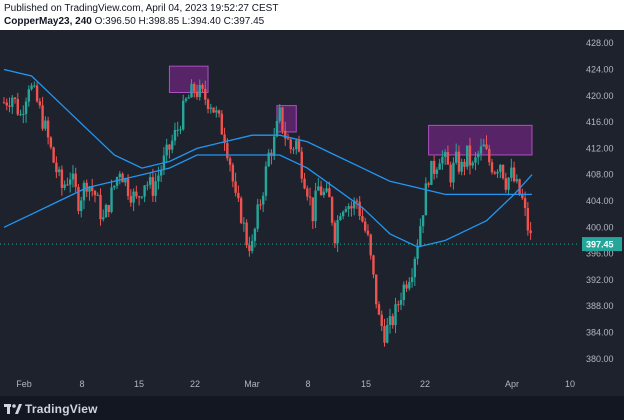 The image size is (624, 420). I want to click on open-label: O:, so click(100, 21).